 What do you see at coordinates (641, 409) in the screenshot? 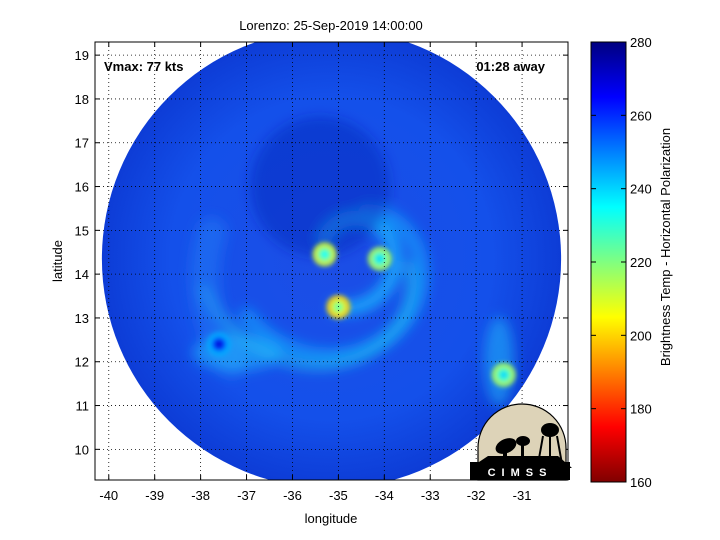
I see `colorbar-tick-label: 180` at bounding box center [641, 409].